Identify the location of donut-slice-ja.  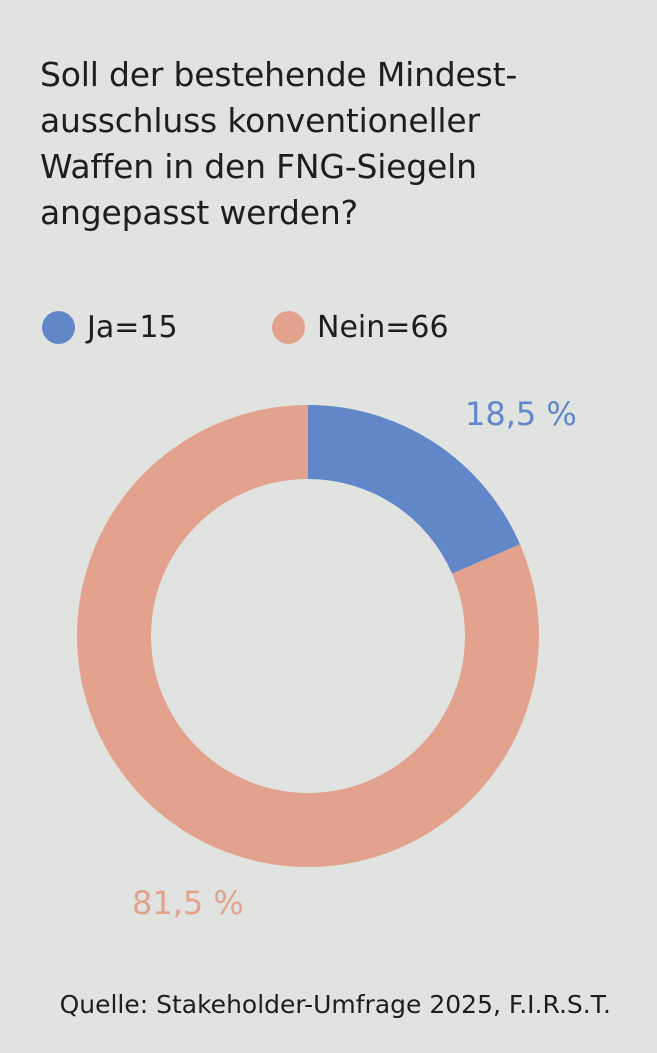
(414, 489).